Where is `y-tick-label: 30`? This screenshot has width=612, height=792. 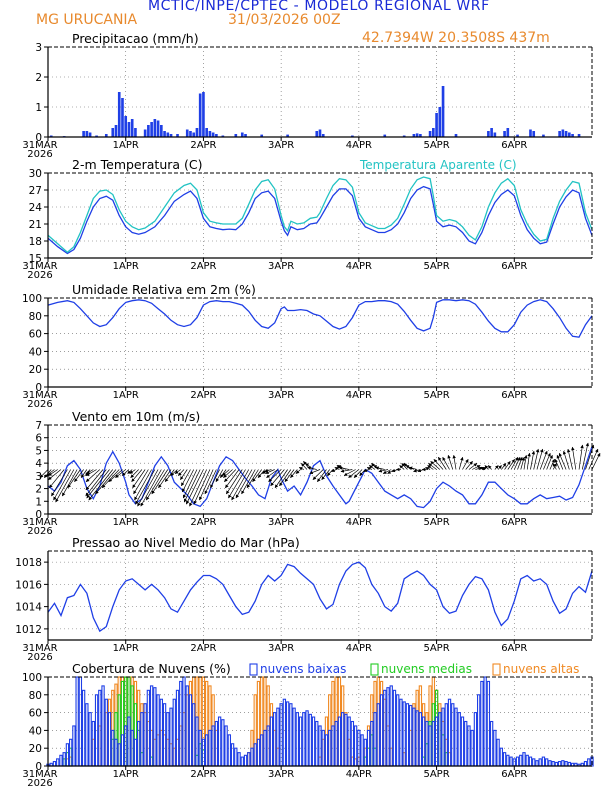 y-tick-label: 30 is located at coordinates (35, 174).